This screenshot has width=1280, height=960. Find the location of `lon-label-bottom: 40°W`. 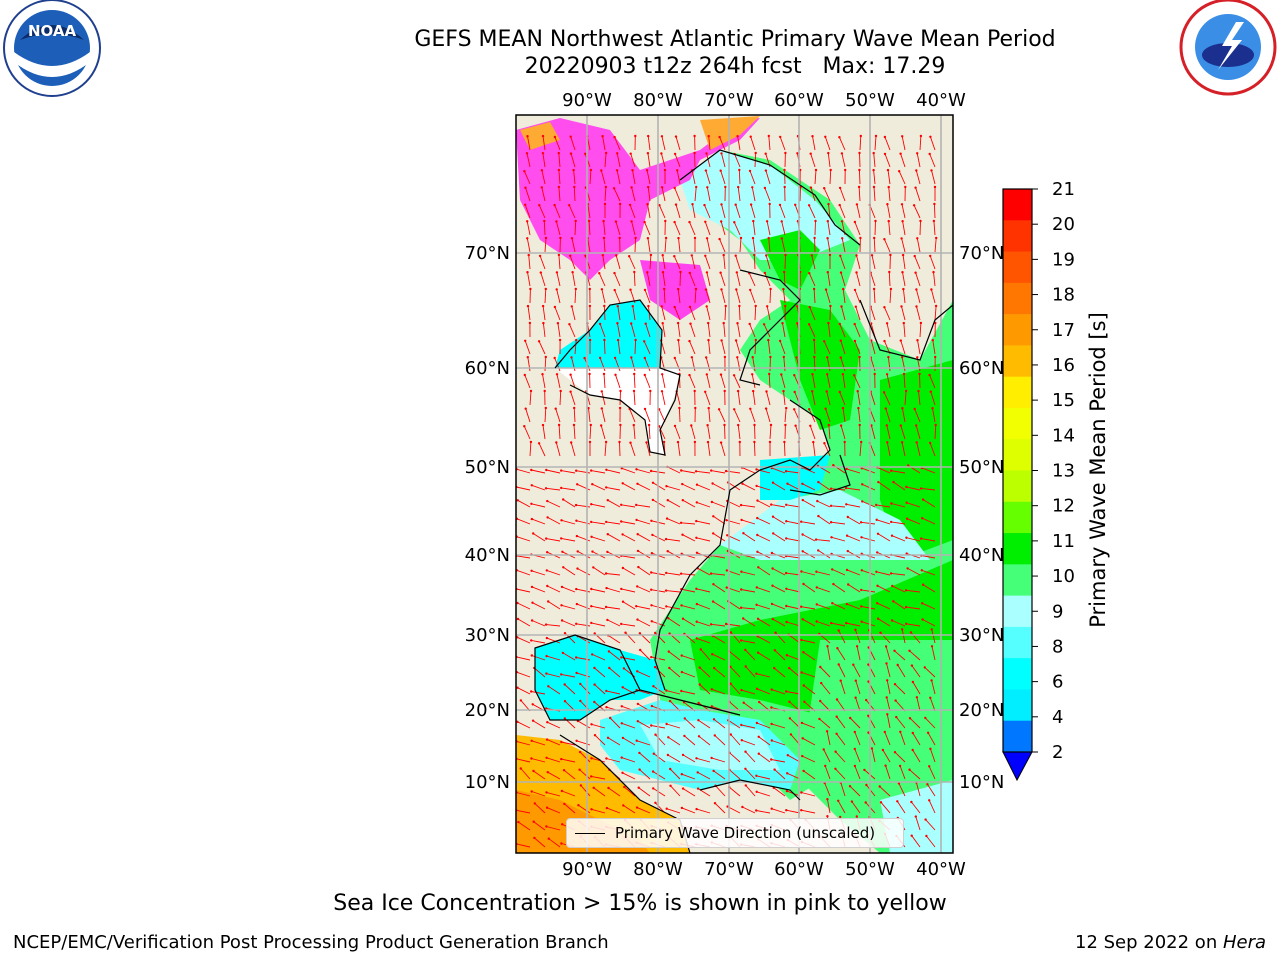

lon-label-bottom: 40°W is located at coordinates (941, 869).